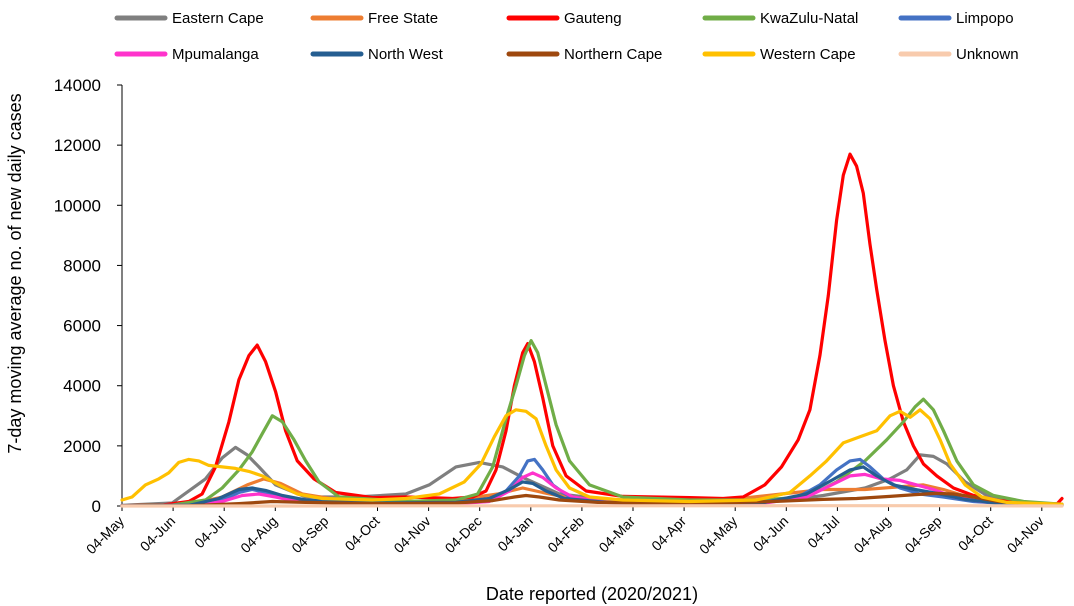 The height and width of the screenshot is (606, 1074). I want to click on y-tick-label: 0, so click(96, 506).